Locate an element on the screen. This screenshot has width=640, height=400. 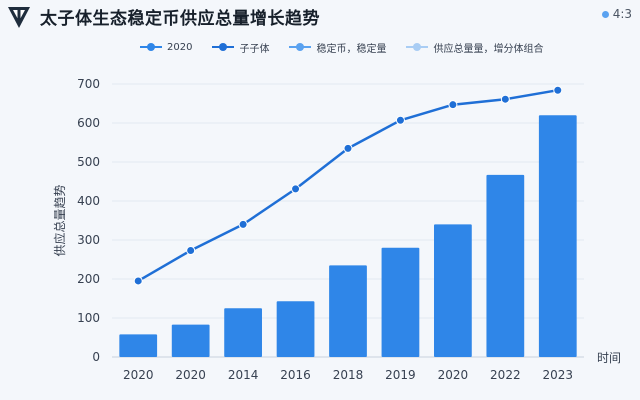
aspect-ratio-badge: 4:3 is located at coordinates (616, 14).